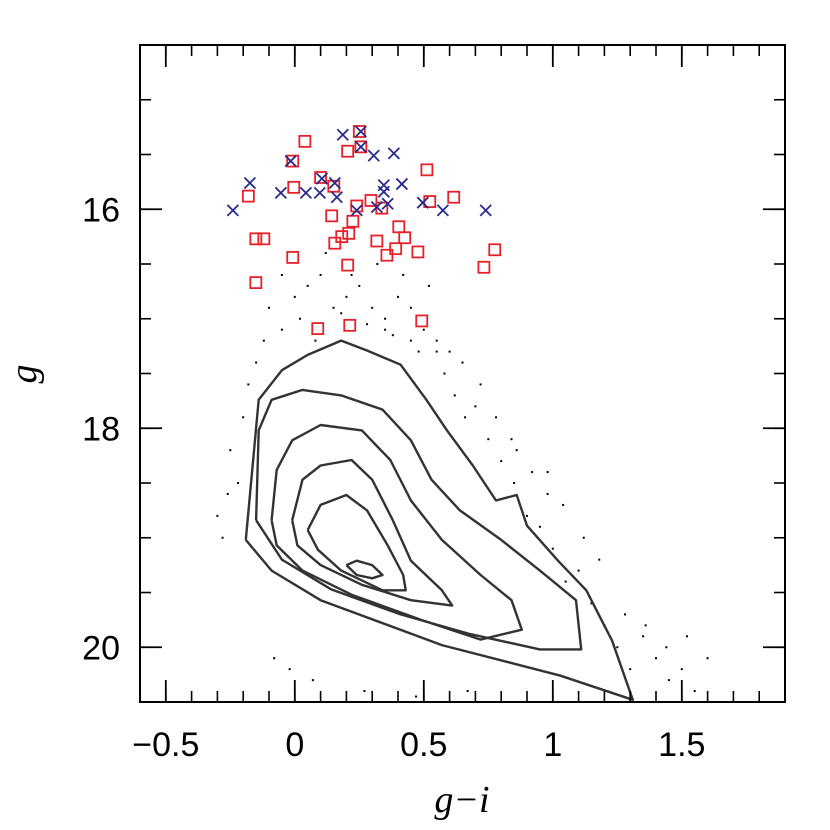 The height and width of the screenshot is (830, 830). Describe the element at coordinates (101, 648) in the screenshot. I see `y-tick-label: 20` at that location.